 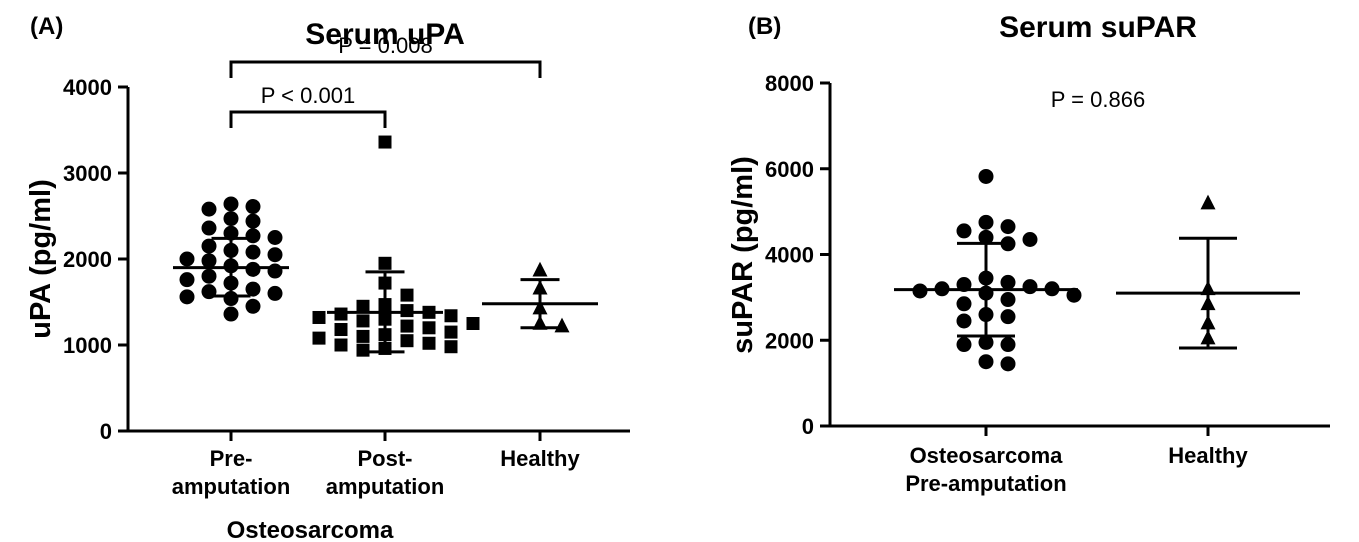 What do you see at coordinates (764, 26) in the screenshot?
I see `panel-label-b: (B)` at bounding box center [764, 26].